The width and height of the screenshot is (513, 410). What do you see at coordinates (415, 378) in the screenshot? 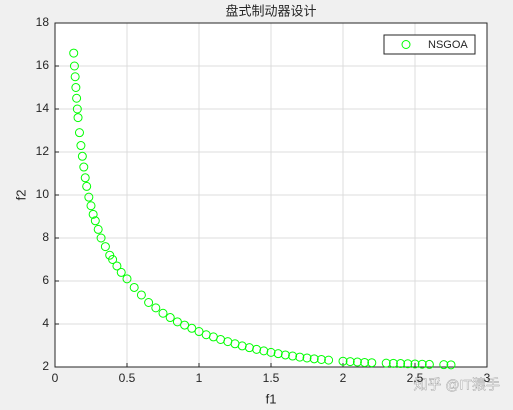
I see `x-tick-label: 2.5` at bounding box center [415, 378].